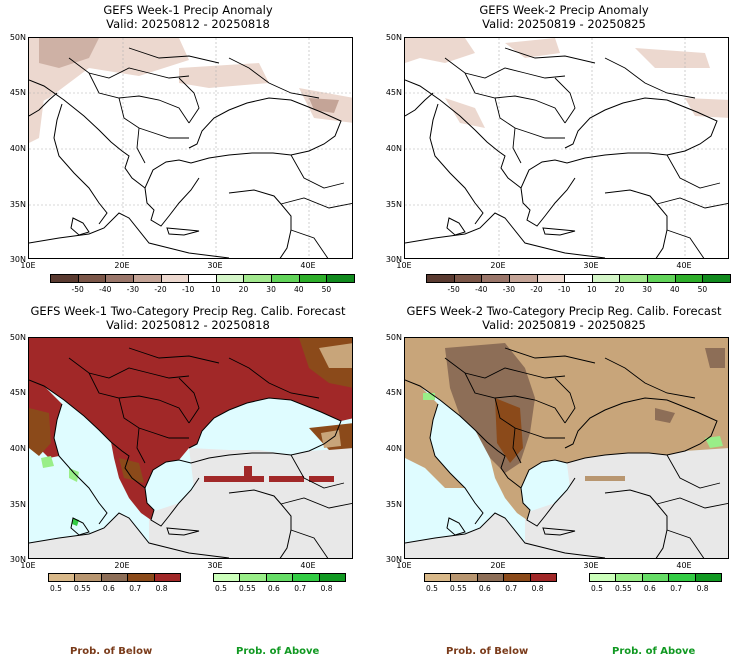 This screenshot has height=662, width=752. What do you see at coordinates (649, 588) in the screenshot?
I see `above-colorbar-tick-label: 0.6` at bounding box center [649, 588].